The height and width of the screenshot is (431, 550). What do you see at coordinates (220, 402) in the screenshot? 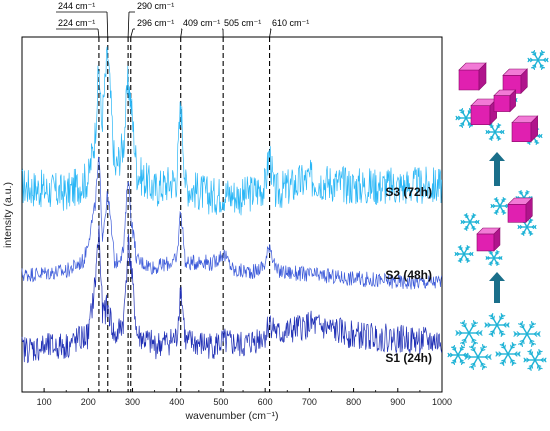
I see `x-tick-label: 500` at bounding box center [220, 402].